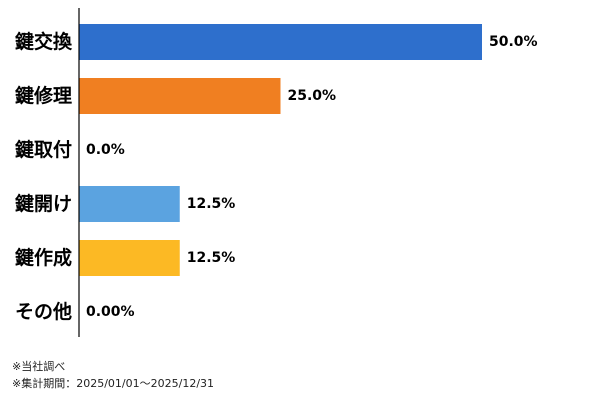  What do you see at coordinates (39, 366) in the screenshot?
I see `footnote-source: ※当社調べ` at bounding box center [39, 366].